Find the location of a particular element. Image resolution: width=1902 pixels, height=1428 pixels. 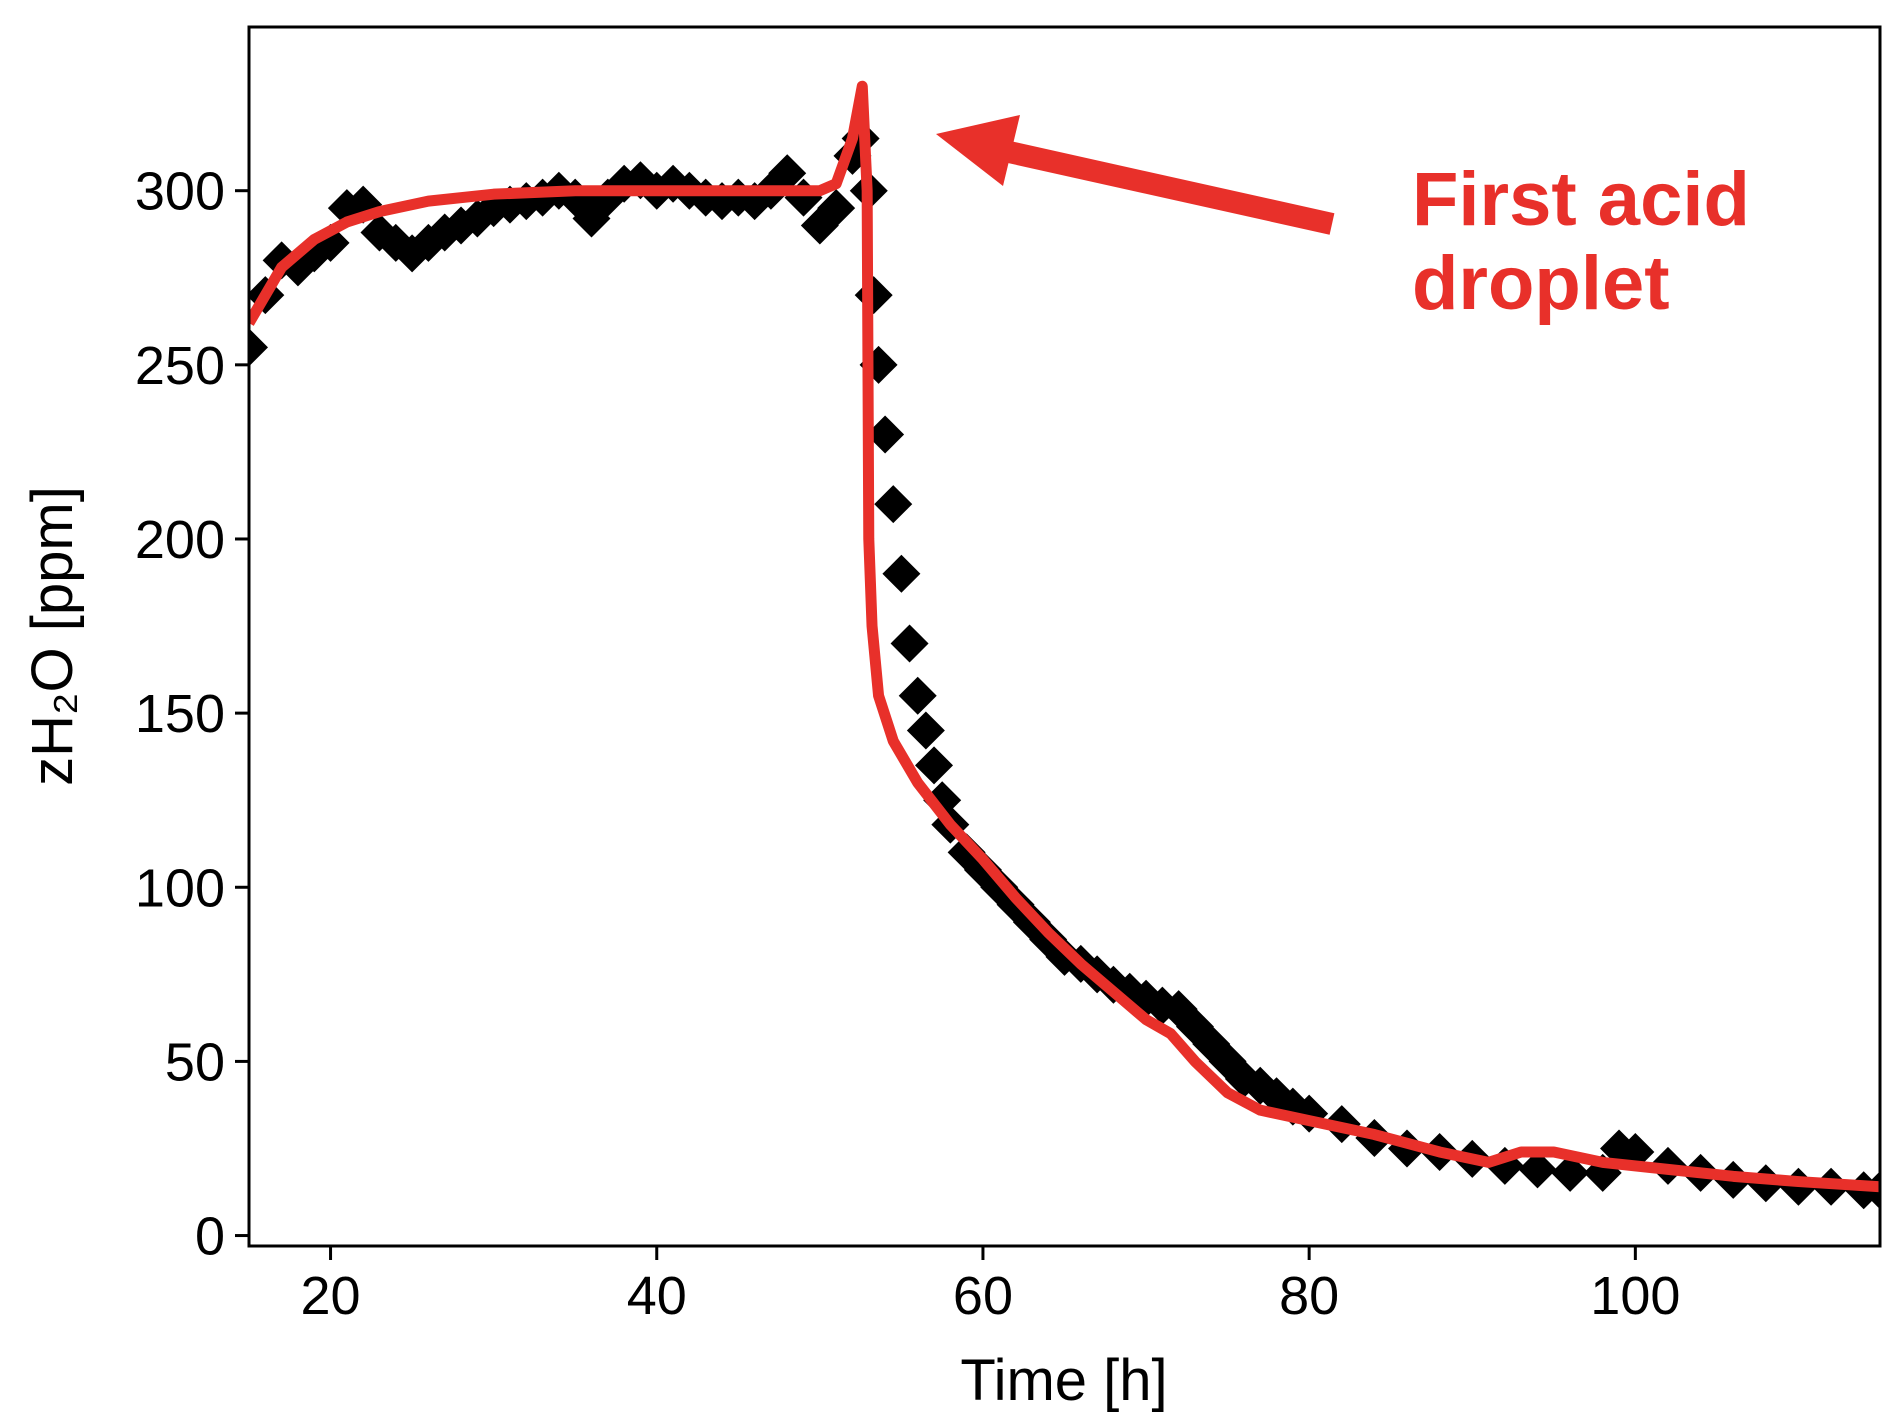

y-tick-label: 150 is located at coordinates (180, 714).